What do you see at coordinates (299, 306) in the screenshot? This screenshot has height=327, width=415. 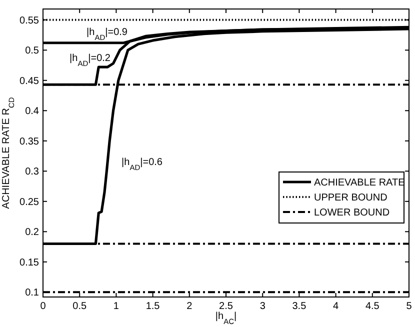 I see `x-tick-label: 3.5` at bounding box center [299, 306].